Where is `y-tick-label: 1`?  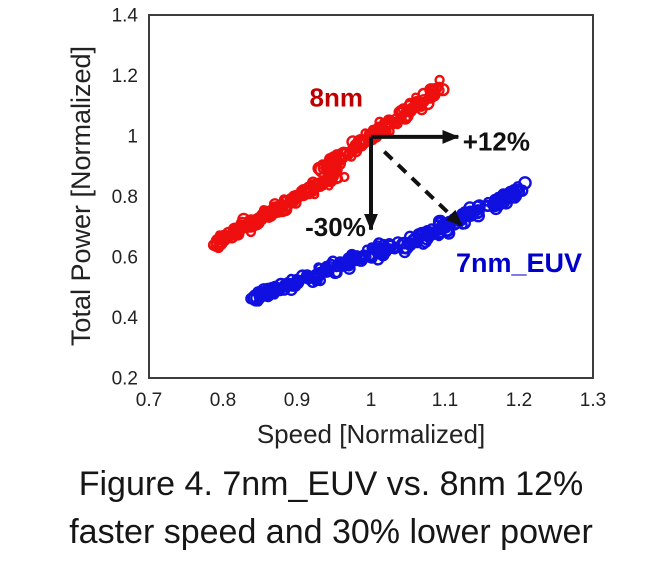 y-tick-label: 1 is located at coordinates (132, 137).